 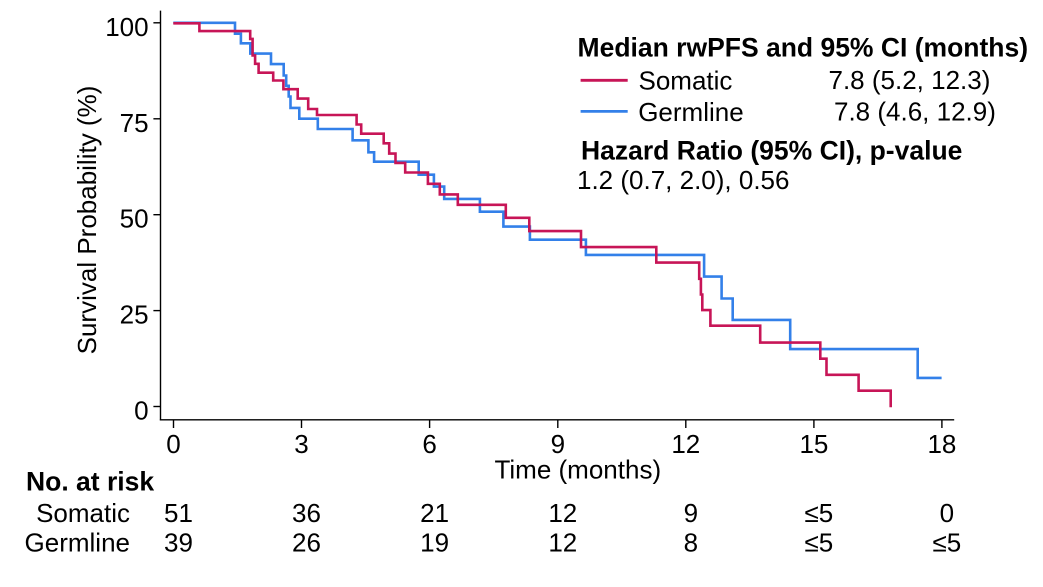 I want to click on svg-text: 19, so click(x=434, y=543).